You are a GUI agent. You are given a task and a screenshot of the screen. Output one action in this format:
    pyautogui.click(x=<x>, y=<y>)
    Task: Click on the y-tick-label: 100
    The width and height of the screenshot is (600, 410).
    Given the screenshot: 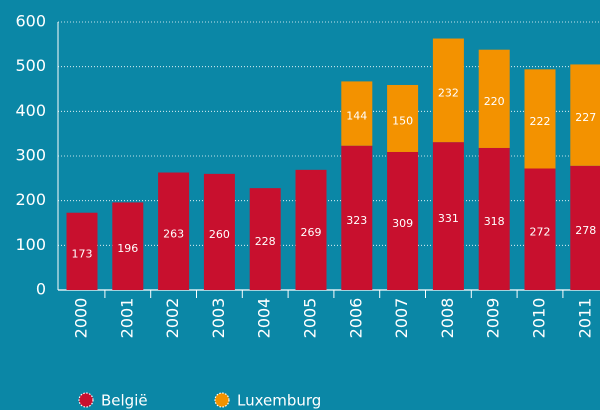 What is the action you would take?
    pyautogui.click(x=30, y=244)
    